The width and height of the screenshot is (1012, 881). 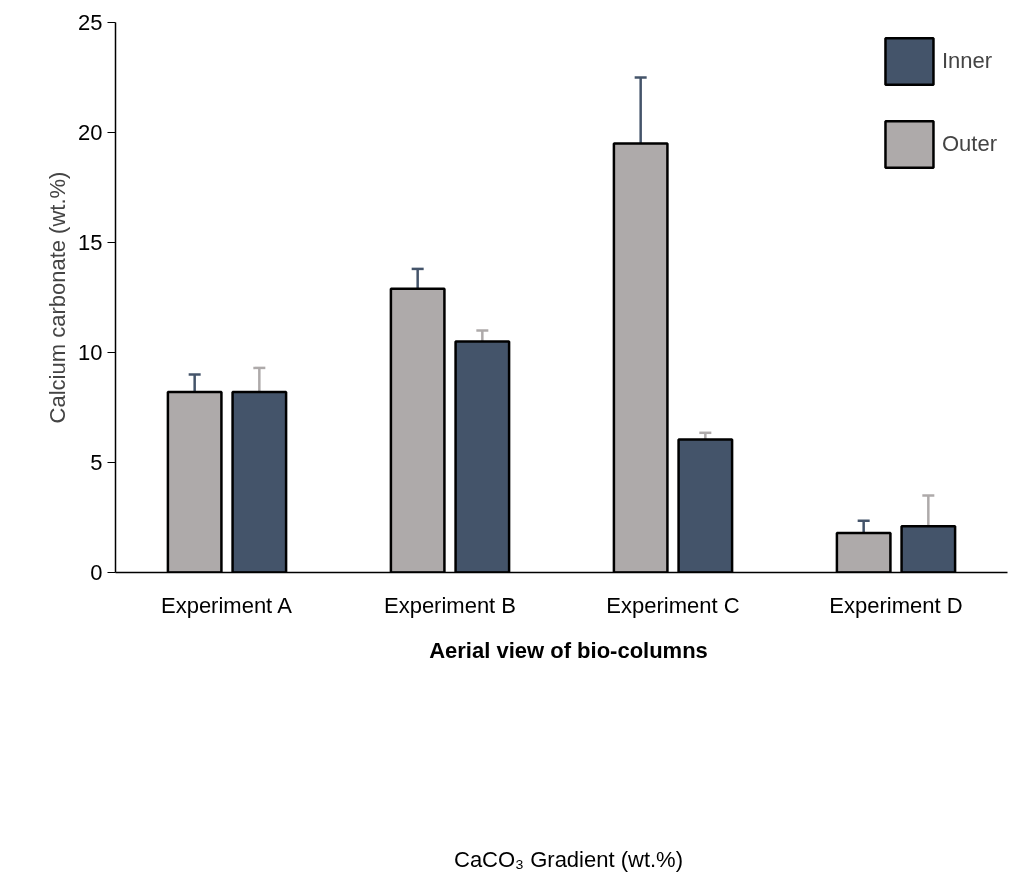 What do you see at coordinates (90, 352) in the screenshot?
I see `y-tick-label: 10` at bounding box center [90, 352].